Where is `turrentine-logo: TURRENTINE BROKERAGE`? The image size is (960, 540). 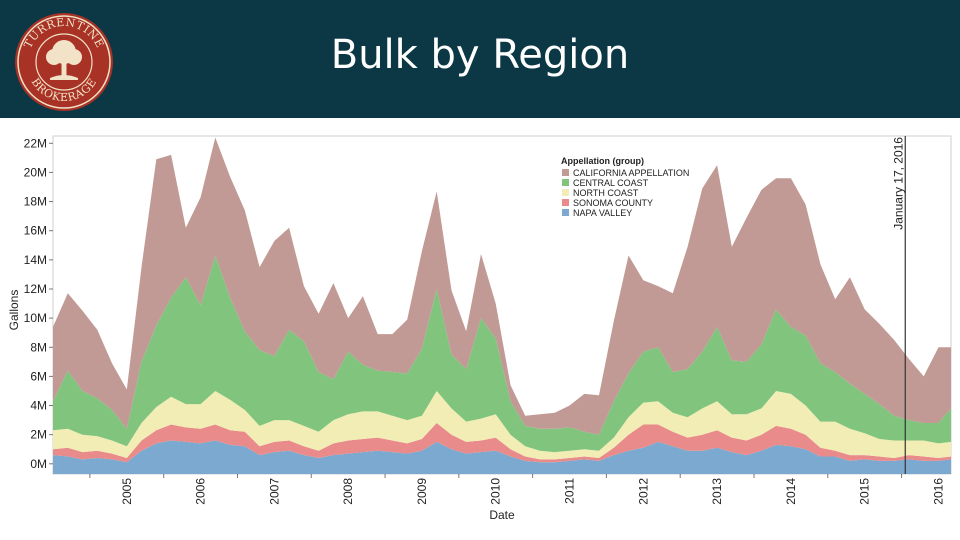
turrentine-logo: TURRENTINE BROKERAGE is located at coordinates (64, 62).